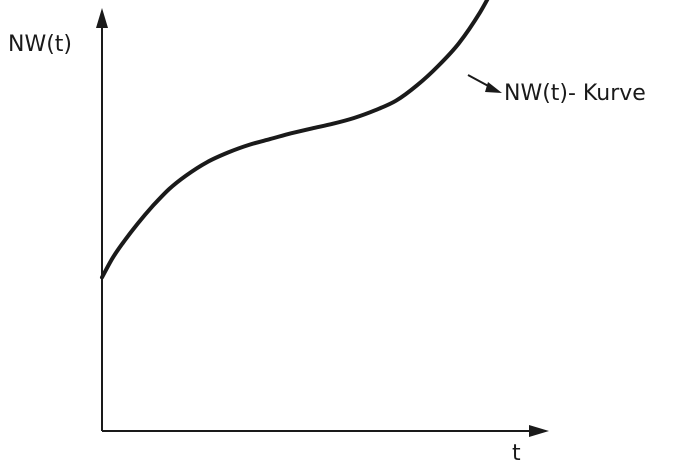 Image resolution: width=683 pixels, height=462 pixels. I want to click on curve-annotation-label: NW(t)- Kurve, so click(575, 93).